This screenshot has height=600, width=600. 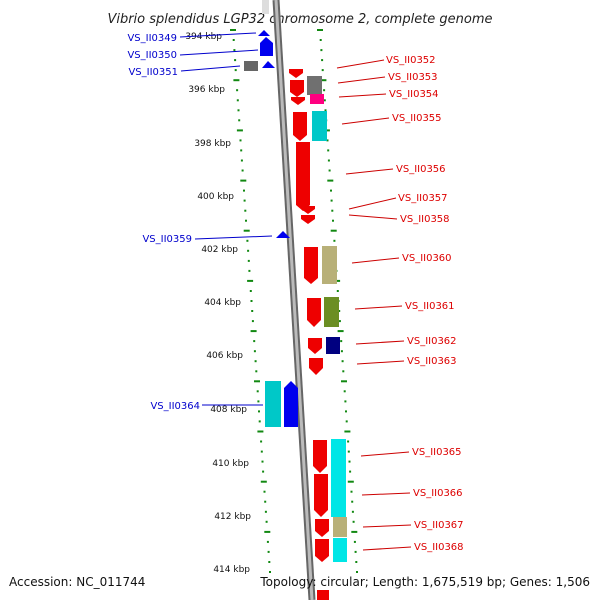 I want to click on gene-arrow-VS_II0360a, so click(x=311, y=265).